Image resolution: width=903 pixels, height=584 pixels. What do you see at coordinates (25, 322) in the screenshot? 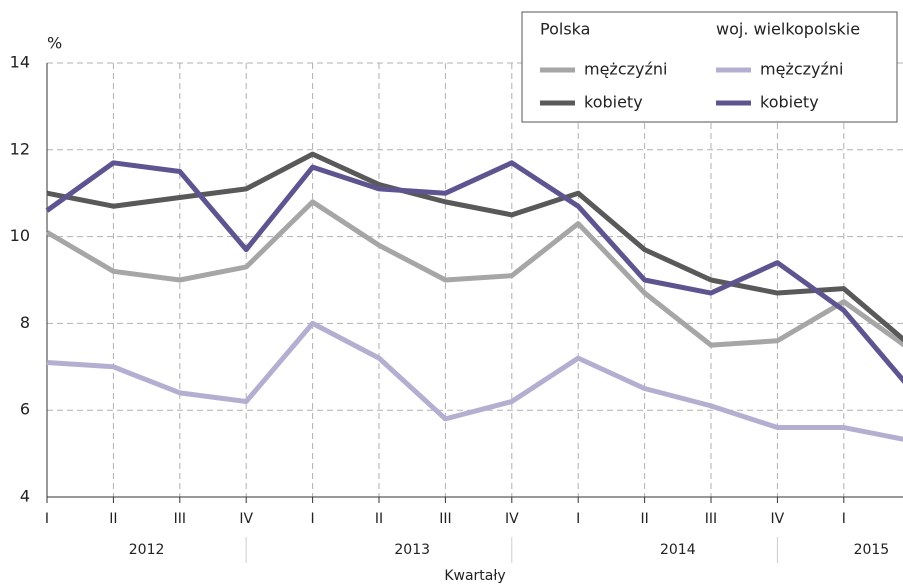
I see `y-tick-label: 8` at bounding box center [25, 322].